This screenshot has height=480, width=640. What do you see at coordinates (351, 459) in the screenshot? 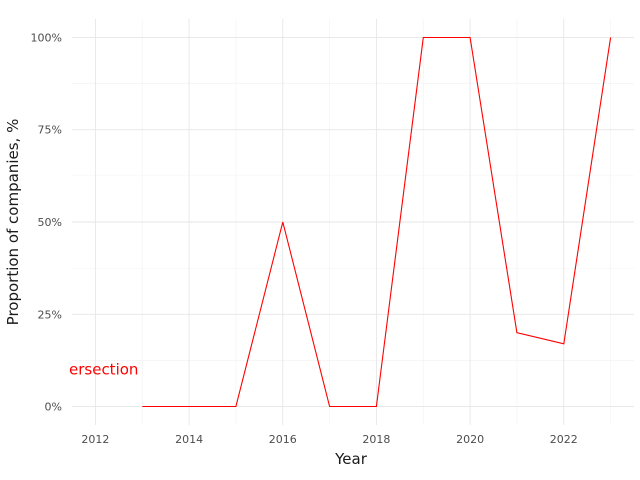
I see `x-axis-title: Year` at bounding box center [351, 459].